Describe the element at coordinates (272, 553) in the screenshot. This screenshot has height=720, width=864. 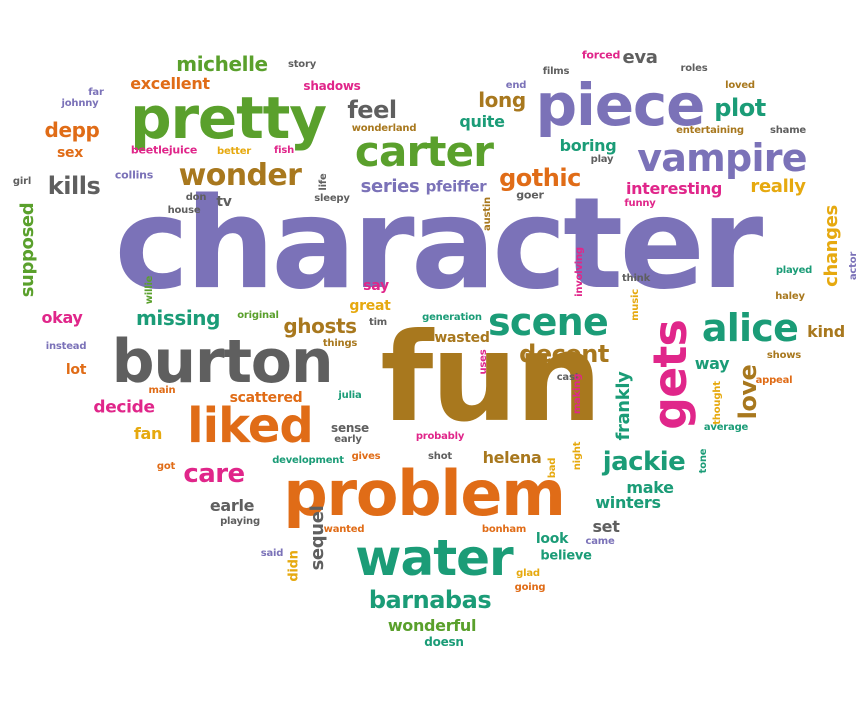
I see `word-said: said` at that location.